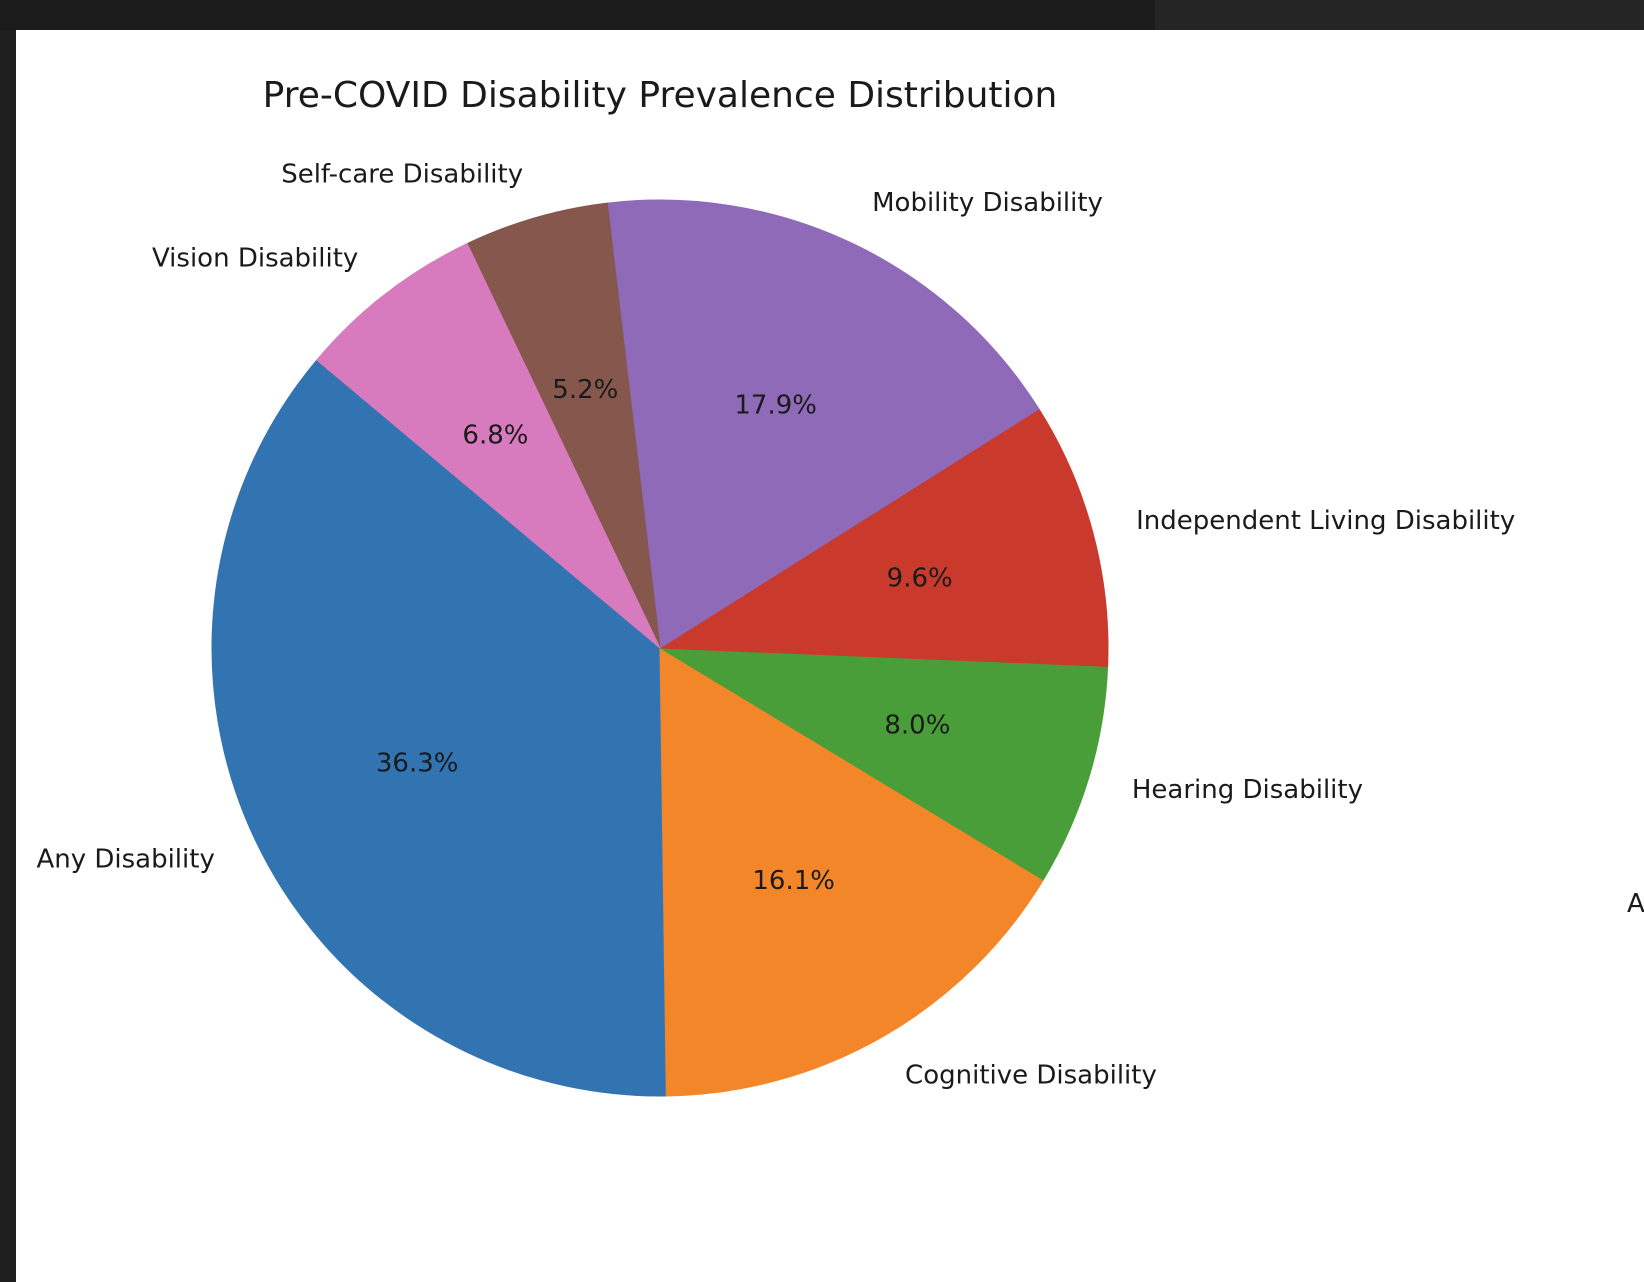 The width and height of the screenshot is (1644, 1282). What do you see at coordinates (1399, 15) in the screenshot?
I see `window-top-bar-right-panel` at bounding box center [1399, 15].